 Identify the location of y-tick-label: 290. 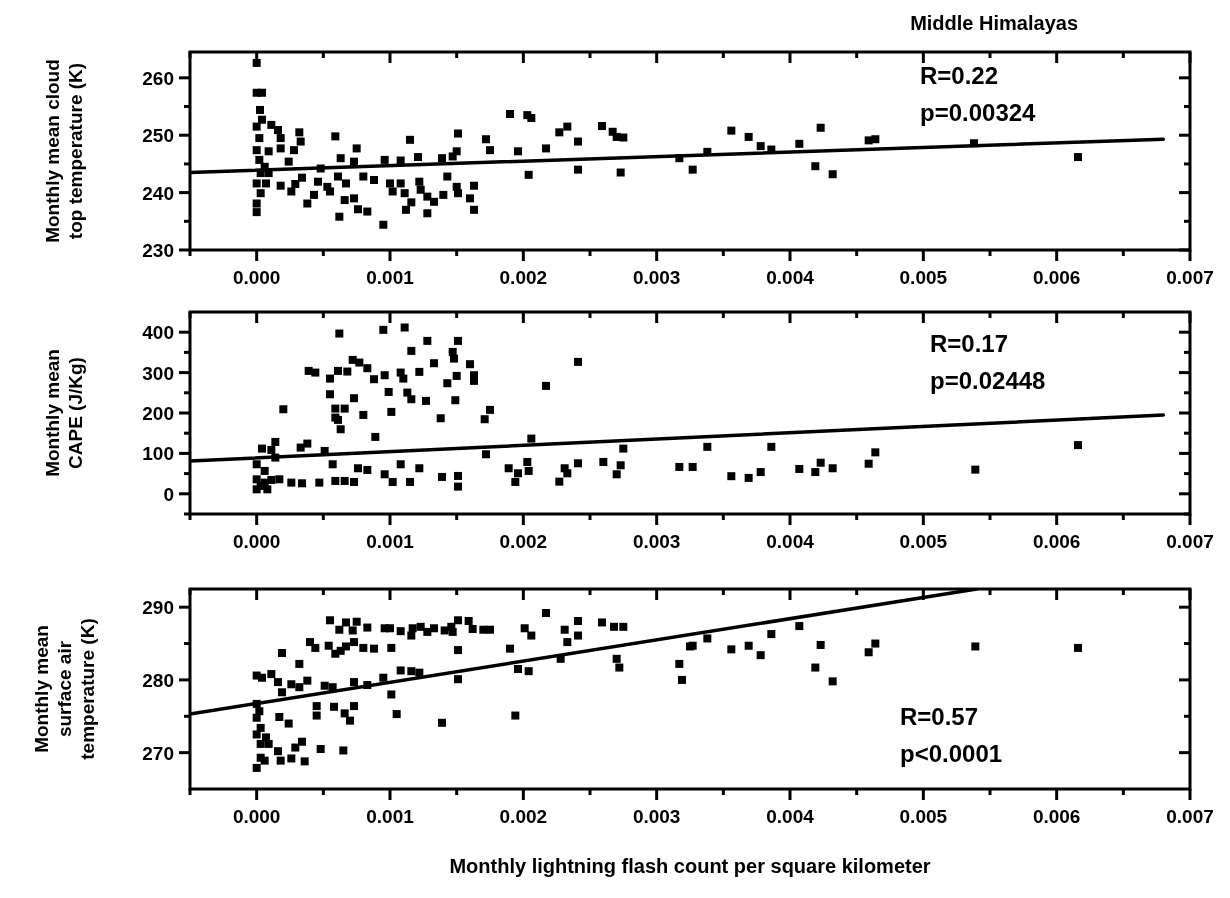
(158, 608).